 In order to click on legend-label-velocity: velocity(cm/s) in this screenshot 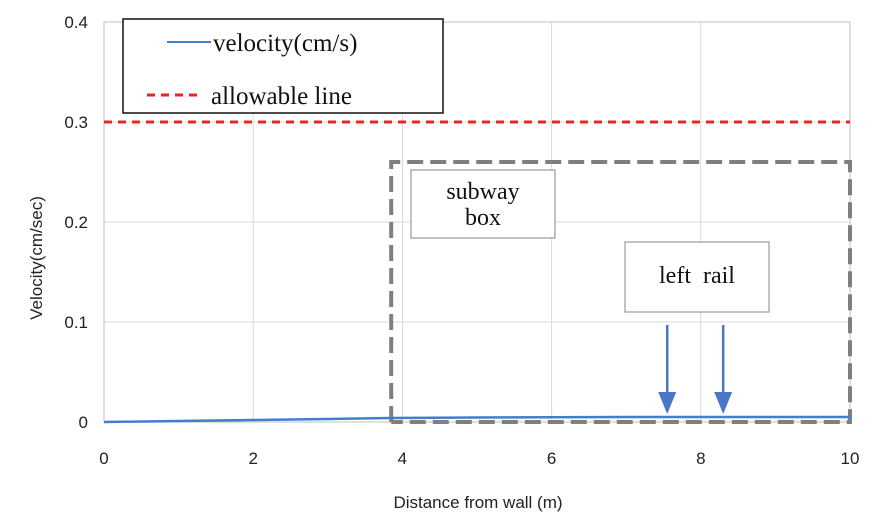, I will do `click(285, 43)`.